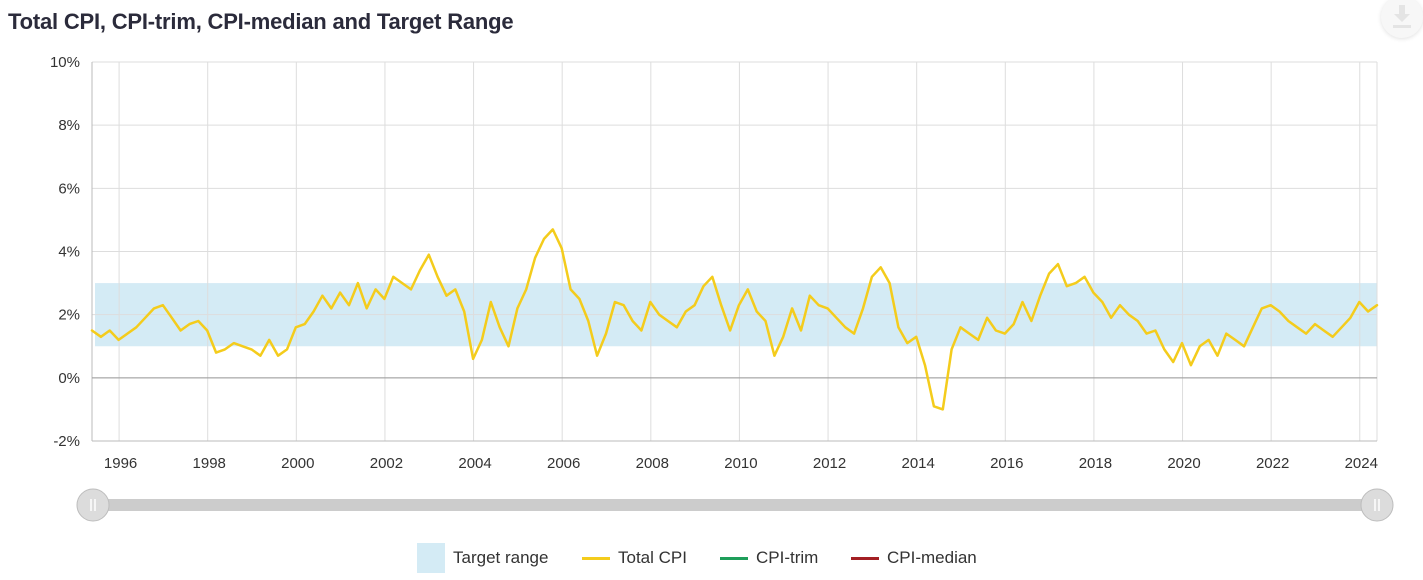  I want to click on legend-item-trim: CPI-trim, so click(769, 558).